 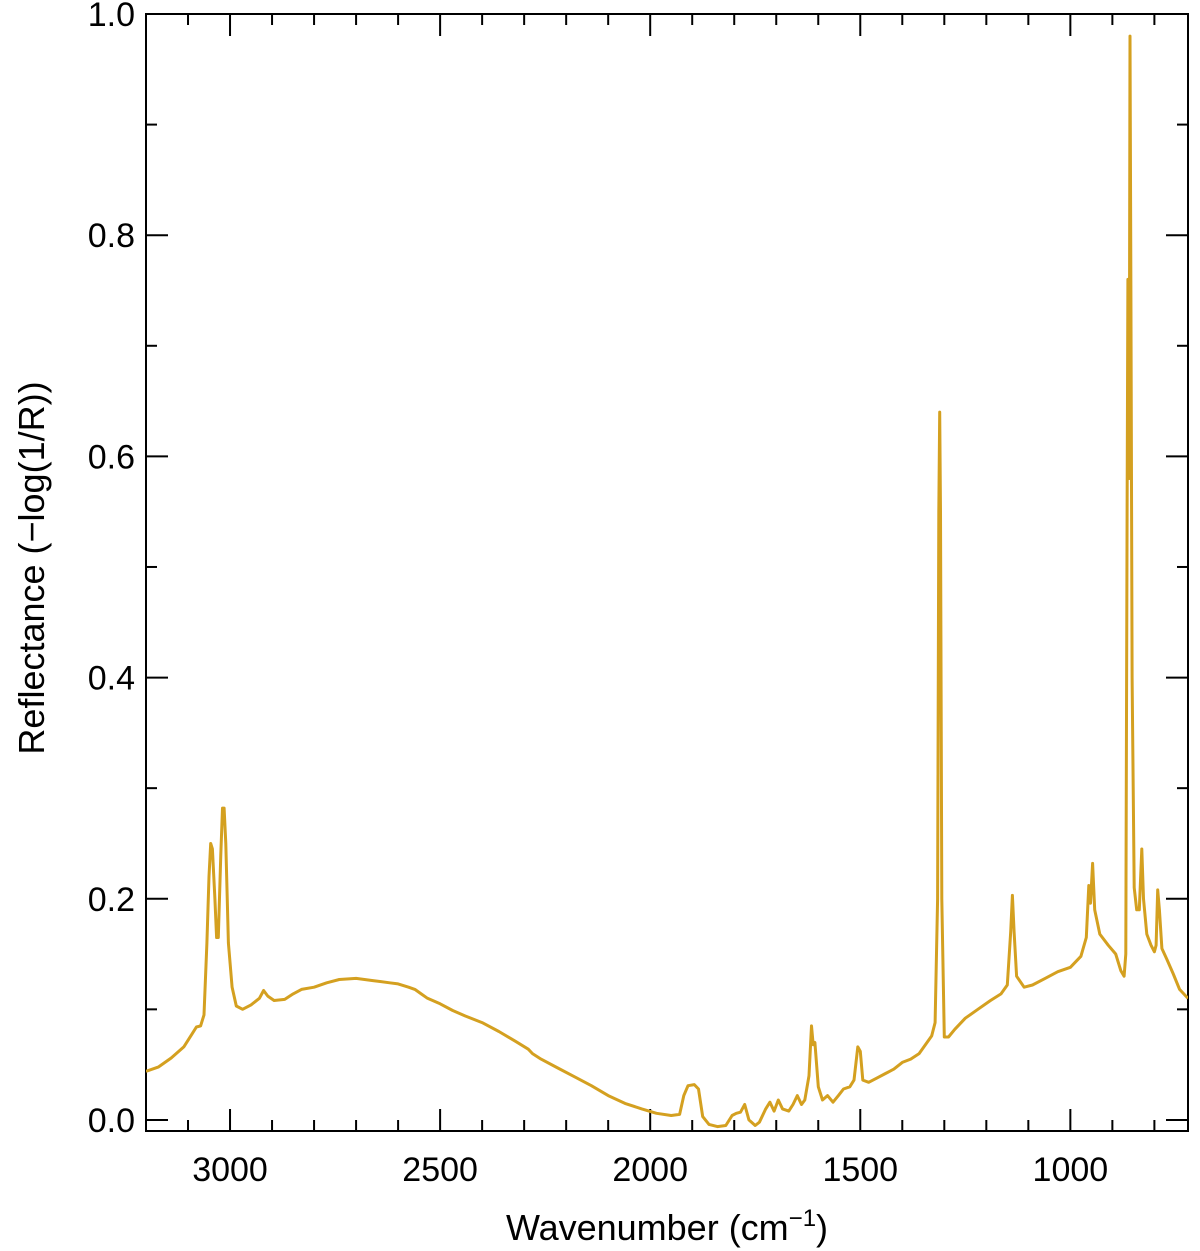 What do you see at coordinates (111, 679) in the screenshot?
I see `y-tick-label: 0.4` at bounding box center [111, 679].